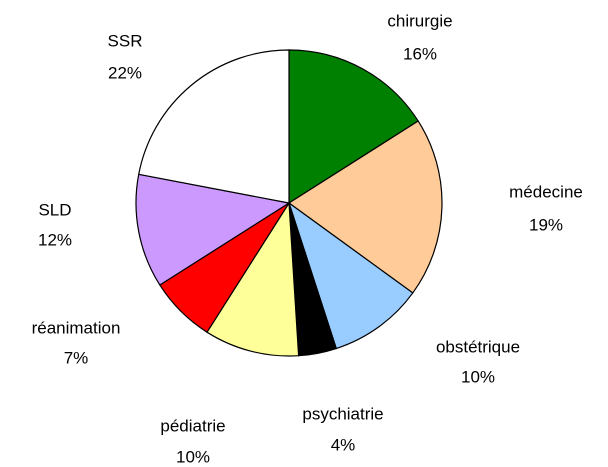 This screenshot has width=608, height=467. Describe the element at coordinates (54, 209) in the screenshot. I see `slice-label: SLD` at that location.